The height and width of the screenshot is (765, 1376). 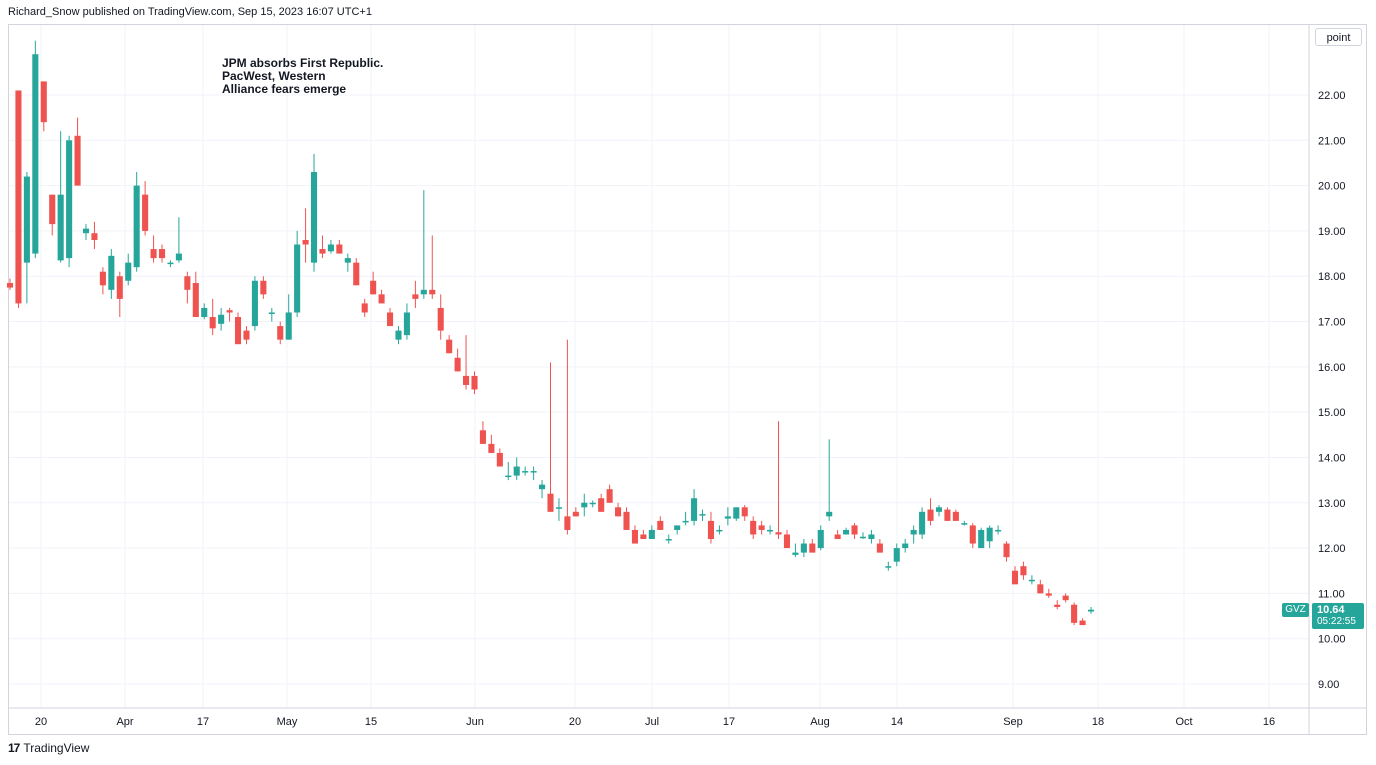 What do you see at coordinates (652, 722) in the screenshot?
I see `x-tick-label: Jul` at bounding box center [652, 722].